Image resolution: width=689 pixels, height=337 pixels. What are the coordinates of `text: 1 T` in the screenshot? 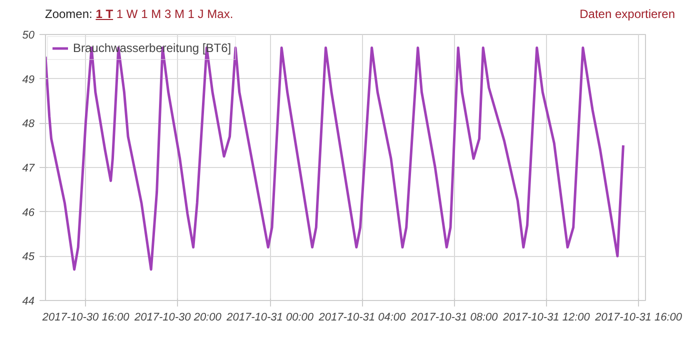 It's located at (105, 14).